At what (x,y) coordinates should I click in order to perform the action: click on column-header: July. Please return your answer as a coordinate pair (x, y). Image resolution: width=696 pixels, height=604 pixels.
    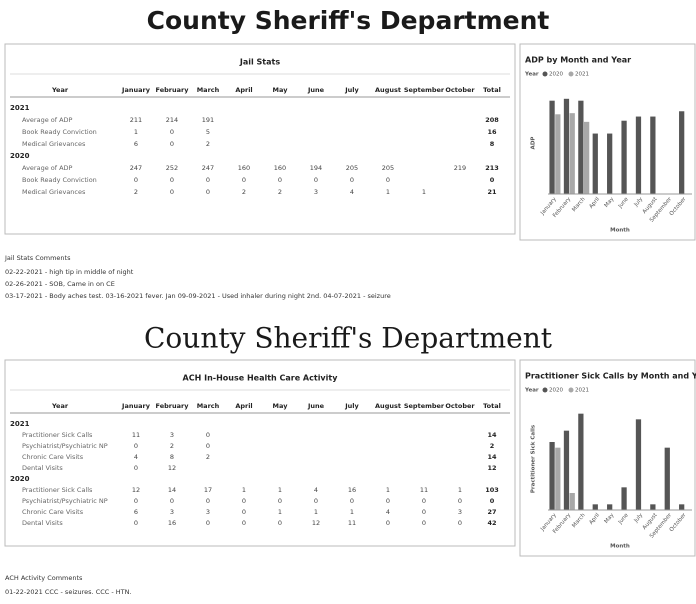
    Looking at the image, I should click on (351, 90).